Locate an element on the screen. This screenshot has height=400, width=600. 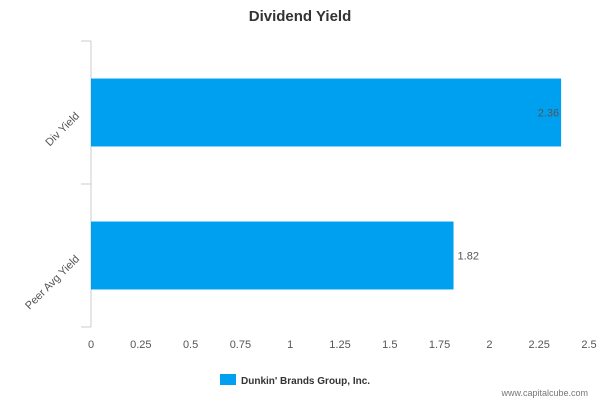
legend: Dunkin' Brands Group, Inc. is located at coordinates (295, 380).